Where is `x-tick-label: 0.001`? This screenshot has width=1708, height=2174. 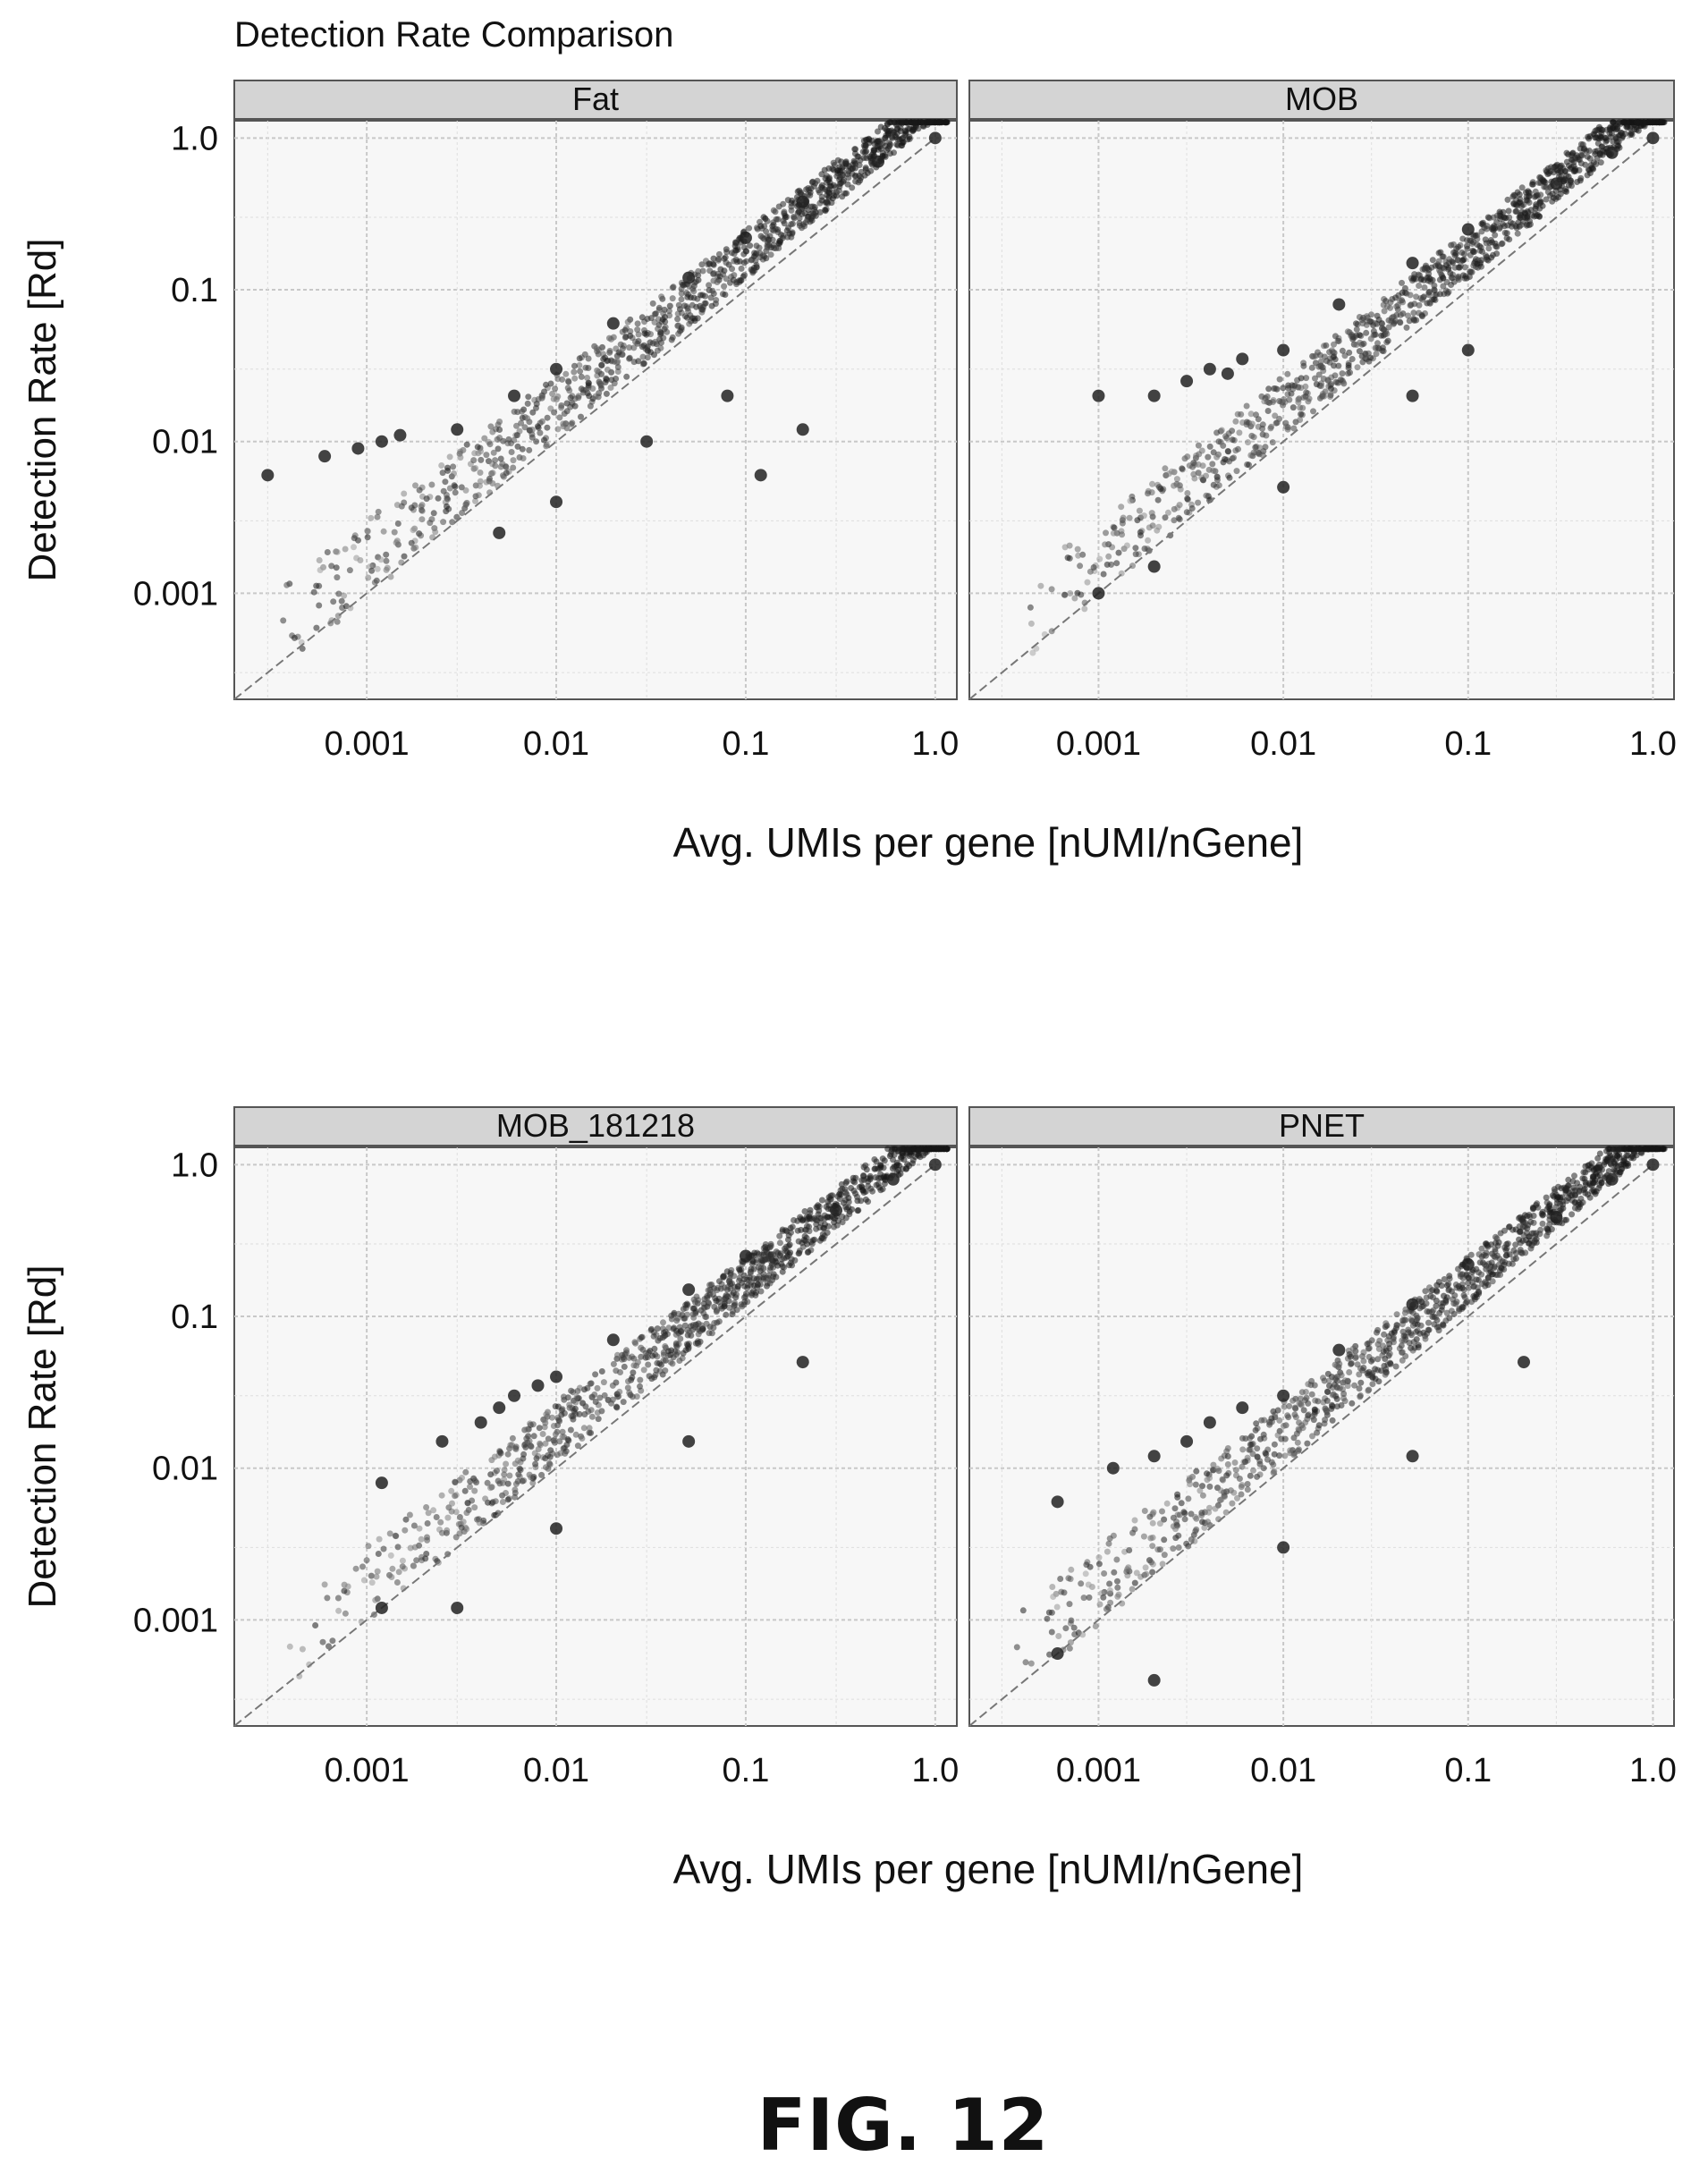
x-tick-label: 0.001 is located at coordinates (367, 744).